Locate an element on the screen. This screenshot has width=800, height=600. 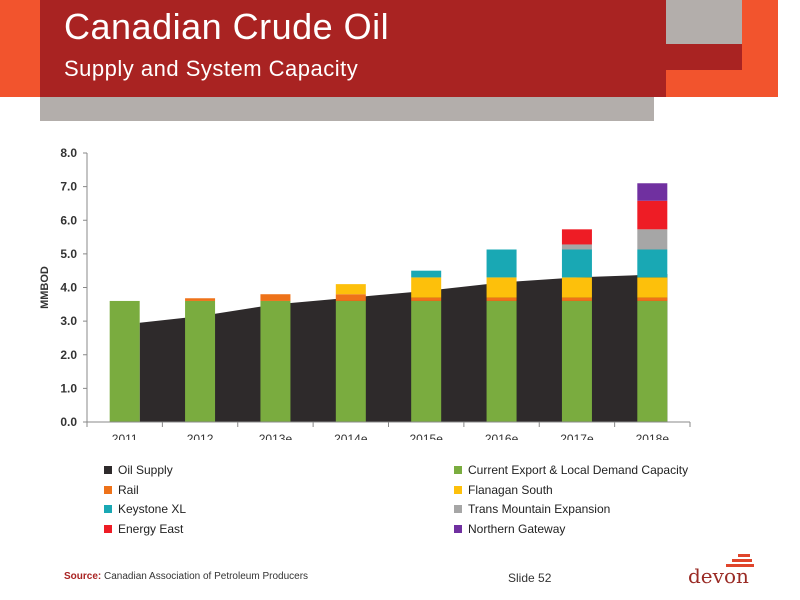
devon-logo: devon is located at coordinates (726, 570).